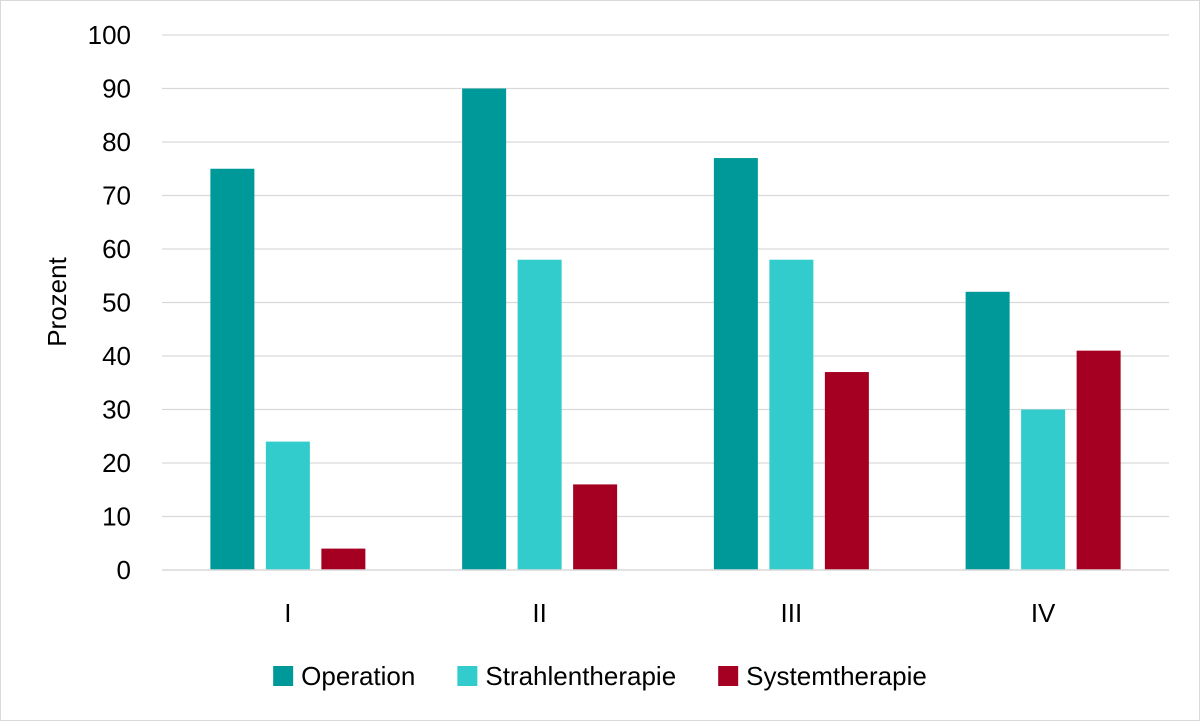 The height and width of the screenshot is (721, 1200). Describe the element at coordinates (484, 329) in the screenshot. I see `bar-operation-ii` at that location.